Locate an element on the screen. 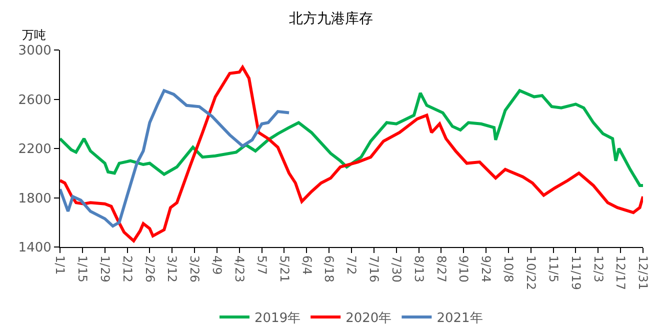 The image size is (662, 332). x-tick-label: 5/7 is located at coordinates (261, 265).